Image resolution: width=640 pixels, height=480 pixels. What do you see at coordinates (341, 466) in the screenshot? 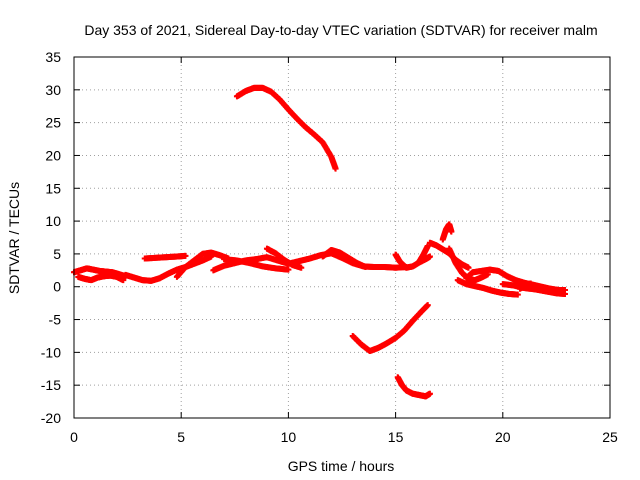
I see `x-axis-label: GPS time / hours` at bounding box center [341, 466].